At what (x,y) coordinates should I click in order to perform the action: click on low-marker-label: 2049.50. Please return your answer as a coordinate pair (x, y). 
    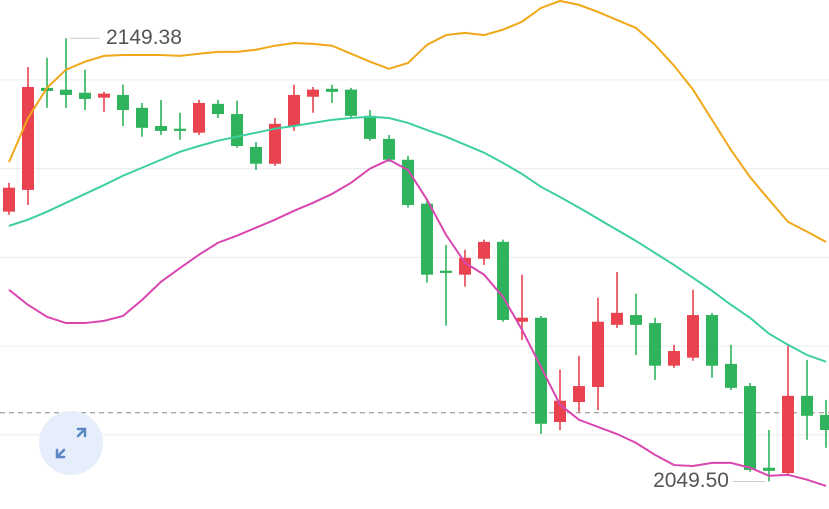
    Looking at the image, I should click on (691, 480).